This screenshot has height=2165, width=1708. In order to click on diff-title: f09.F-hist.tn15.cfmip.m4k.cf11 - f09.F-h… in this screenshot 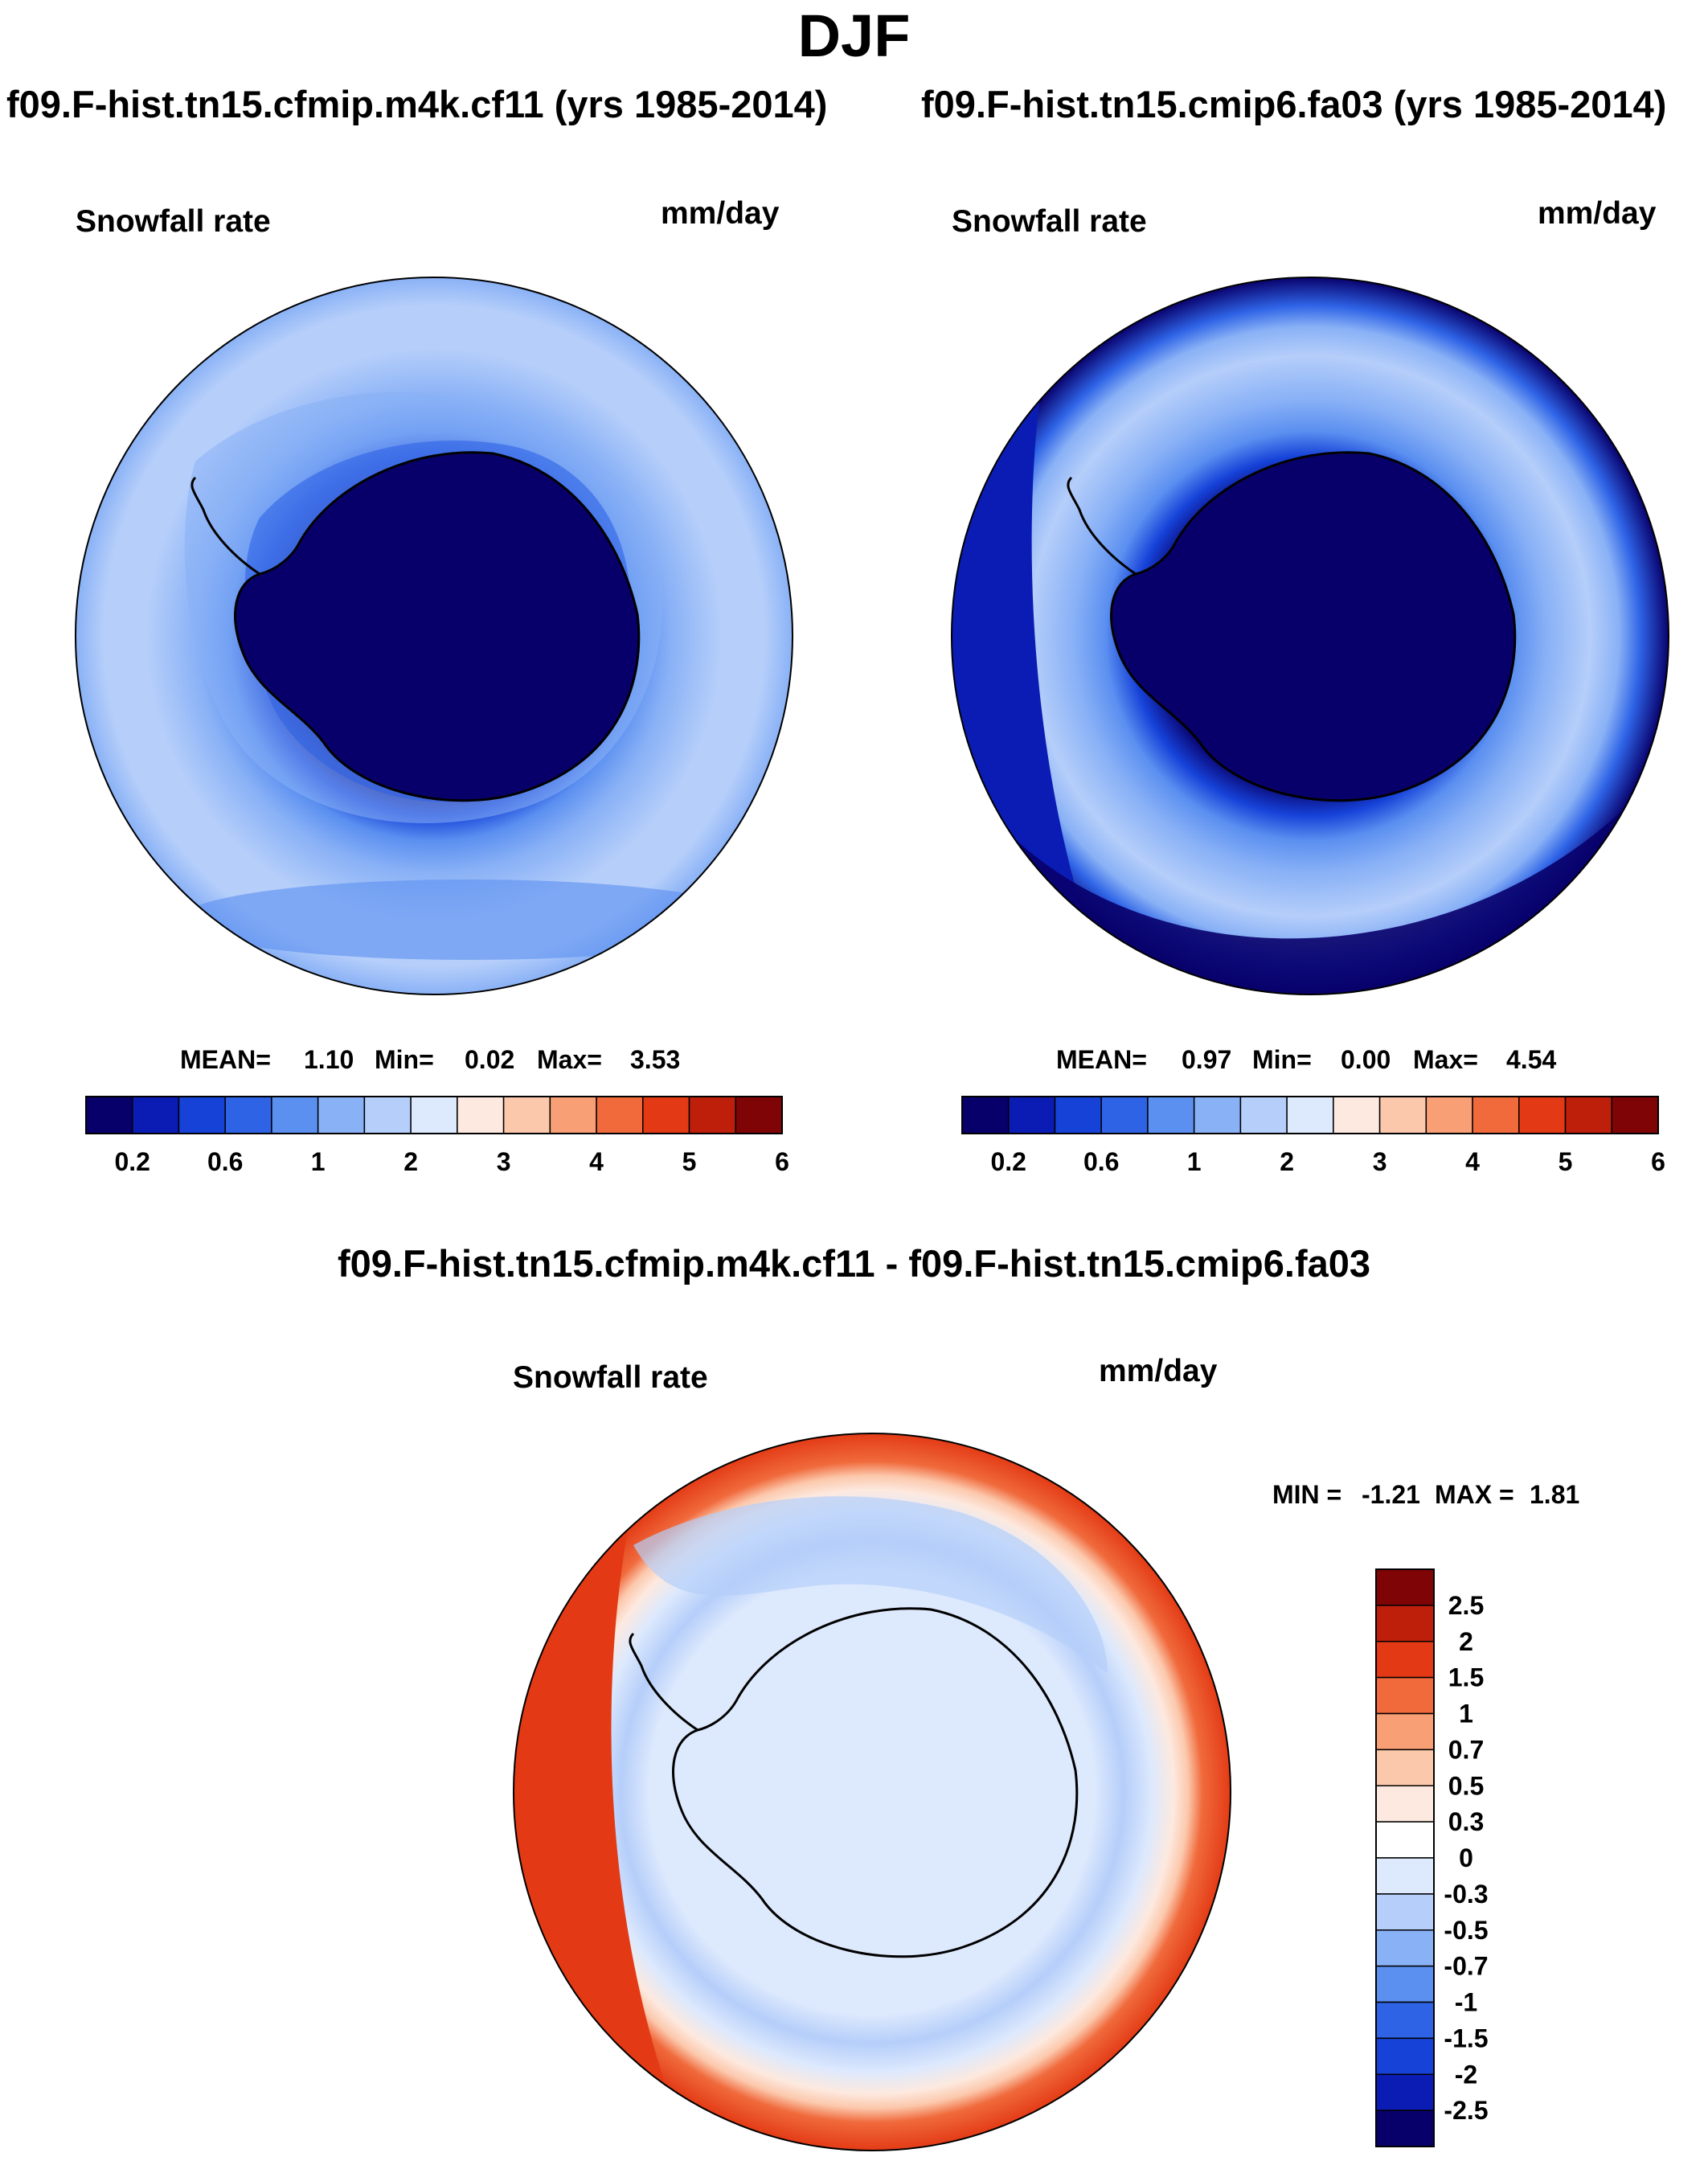, I will do `click(854, 1263)`.